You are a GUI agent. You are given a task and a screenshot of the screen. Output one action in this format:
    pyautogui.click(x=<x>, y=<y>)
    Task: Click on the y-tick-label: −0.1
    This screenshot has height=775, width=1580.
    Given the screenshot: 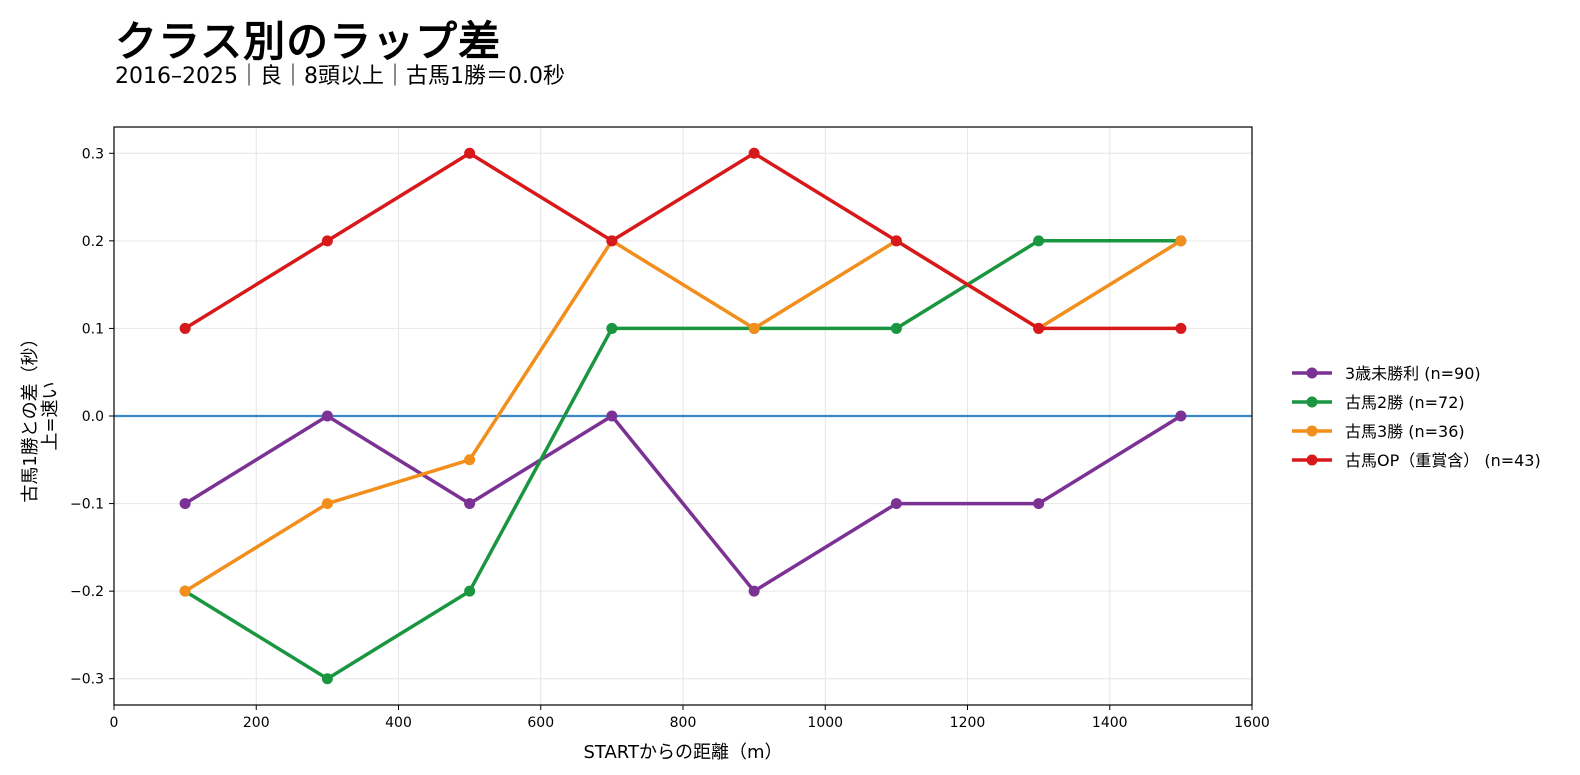 What is the action you would take?
    pyautogui.click(x=87, y=505)
    